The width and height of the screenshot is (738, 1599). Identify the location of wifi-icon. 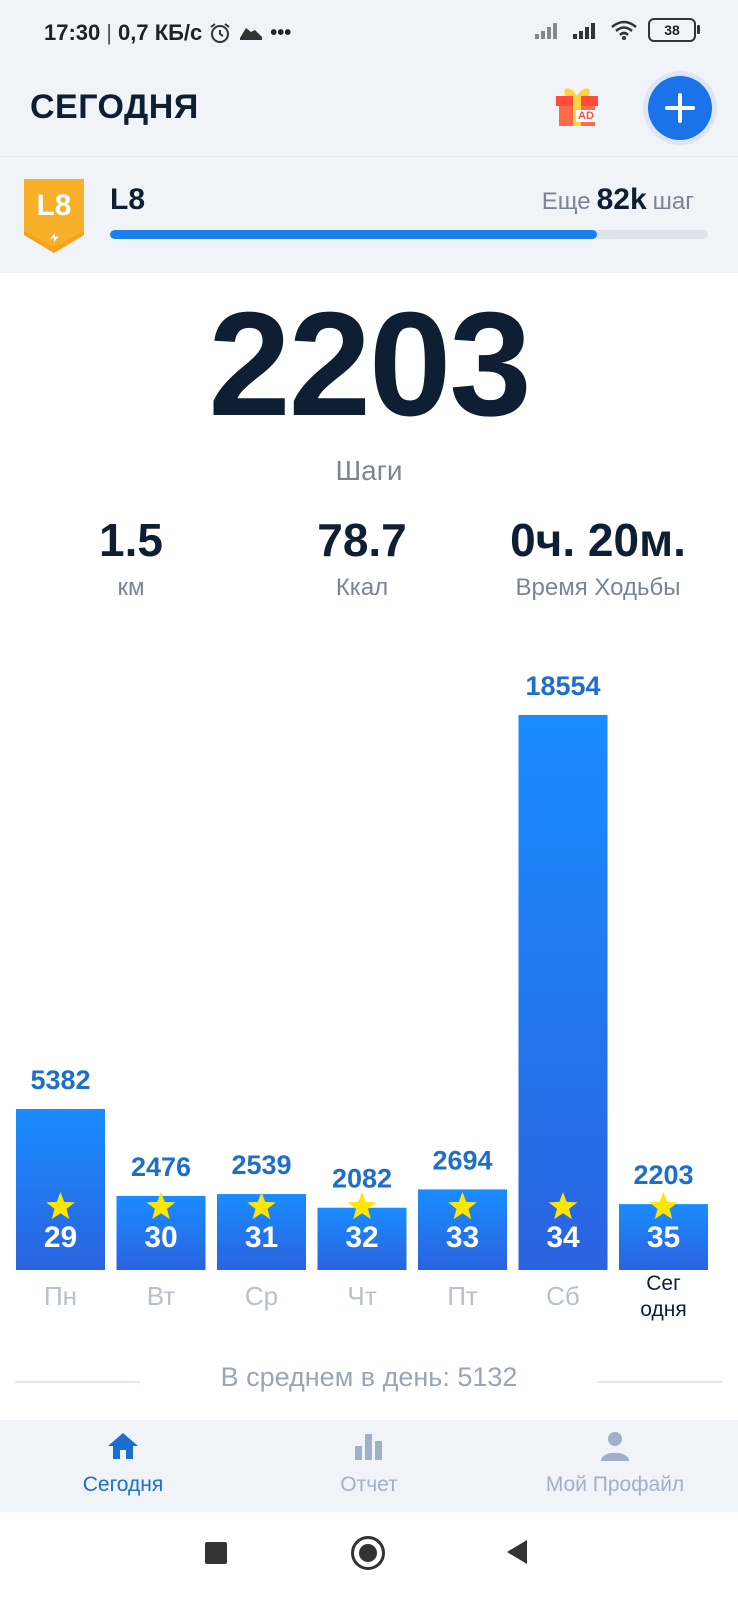
(624, 30).